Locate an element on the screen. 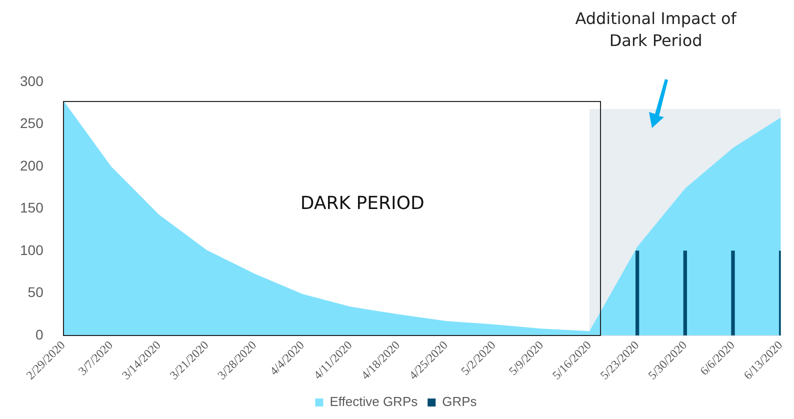  legend-label: Effective GRPs is located at coordinates (374, 402).